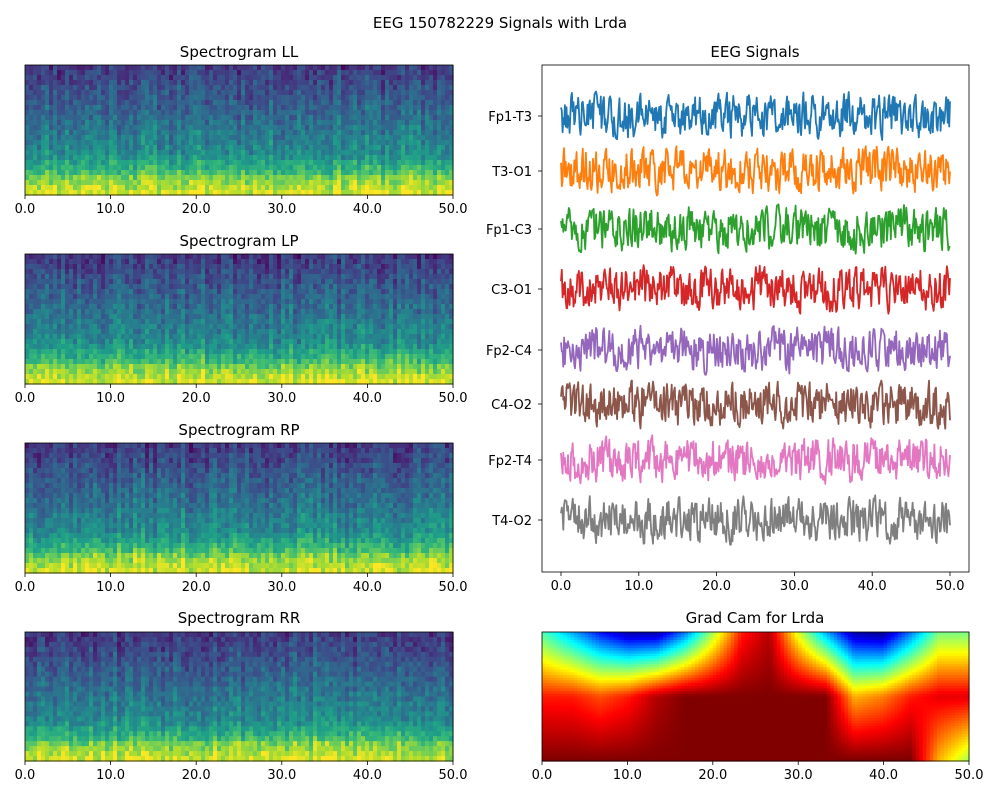 The width and height of the screenshot is (1000, 800). I want to click on spectrogram-lp-heatmap, so click(239, 319).